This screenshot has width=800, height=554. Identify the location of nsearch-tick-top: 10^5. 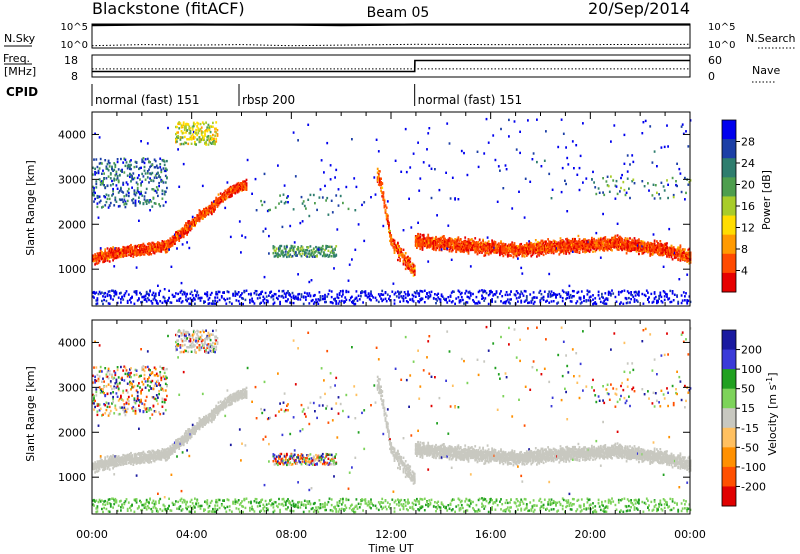
(721, 27).